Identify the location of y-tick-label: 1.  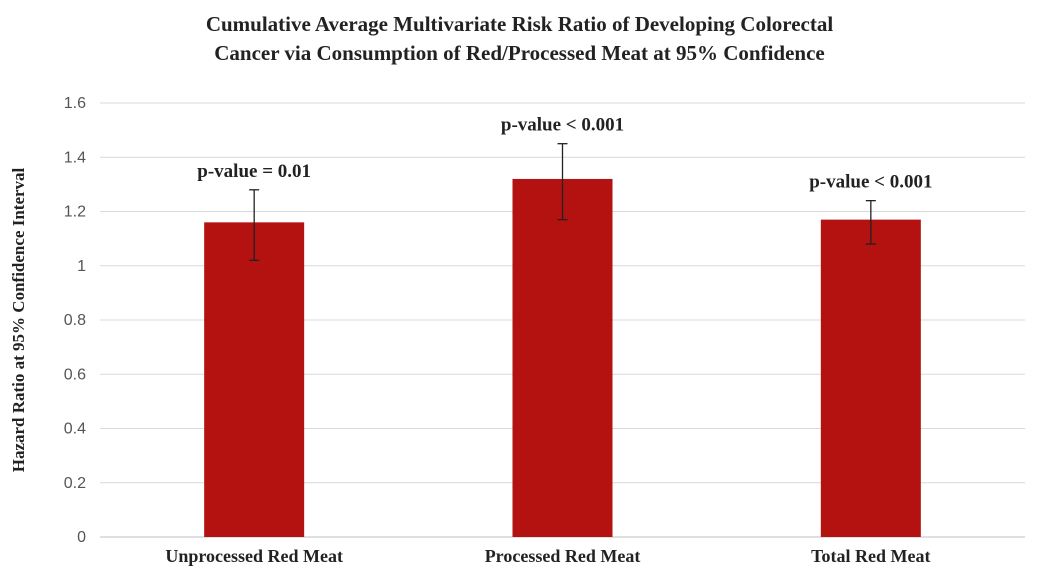
(81, 266).